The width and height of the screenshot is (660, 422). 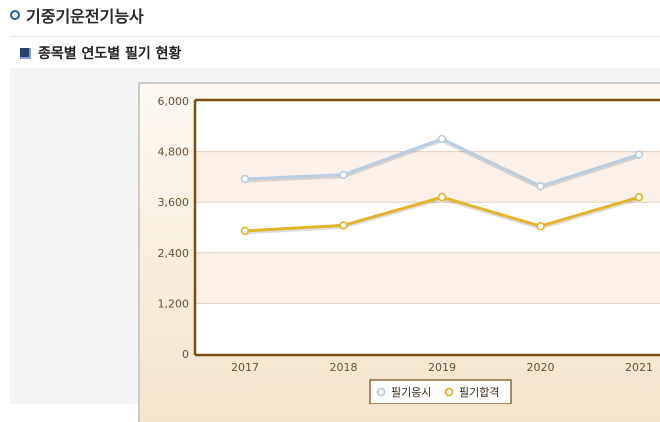 What do you see at coordinates (344, 367) in the screenshot?
I see `x-tick-label: 2018` at bounding box center [344, 367].